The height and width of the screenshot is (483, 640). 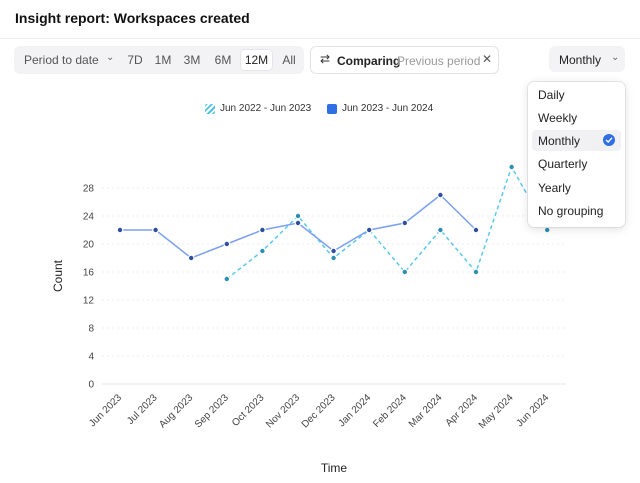 I want to click on range-7d-button: 7D, so click(x=135, y=60).